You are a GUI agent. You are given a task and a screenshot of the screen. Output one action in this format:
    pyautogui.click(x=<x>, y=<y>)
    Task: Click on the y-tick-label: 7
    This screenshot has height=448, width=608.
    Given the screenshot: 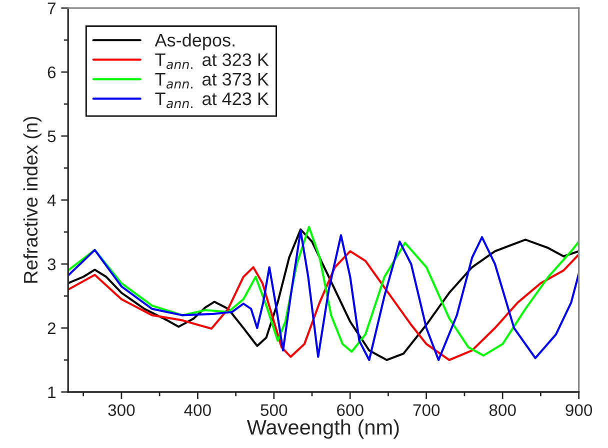 What is the action you would take?
    pyautogui.click(x=52, y=8)
    